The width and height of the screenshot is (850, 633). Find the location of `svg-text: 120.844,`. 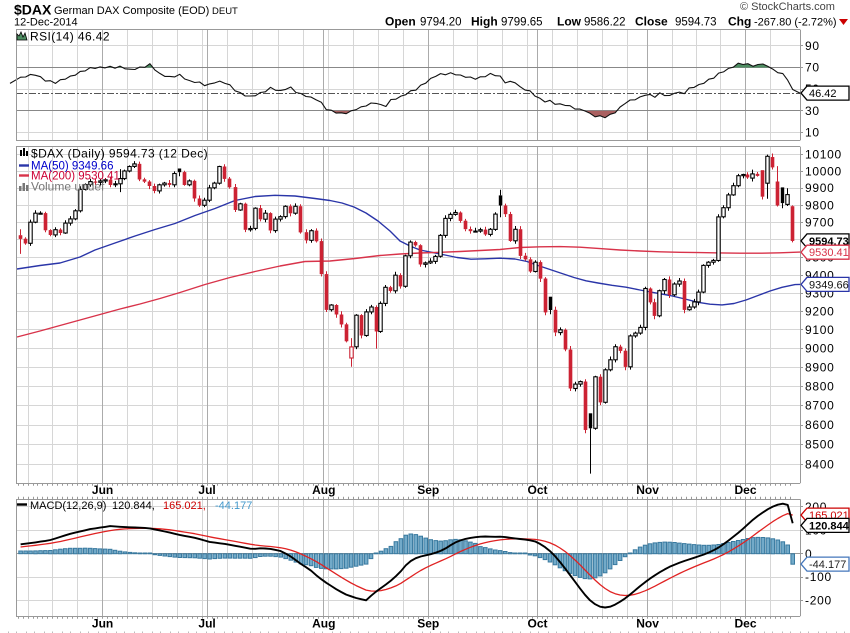

svg-text: 120.844, is located at coordinates (133, 506).